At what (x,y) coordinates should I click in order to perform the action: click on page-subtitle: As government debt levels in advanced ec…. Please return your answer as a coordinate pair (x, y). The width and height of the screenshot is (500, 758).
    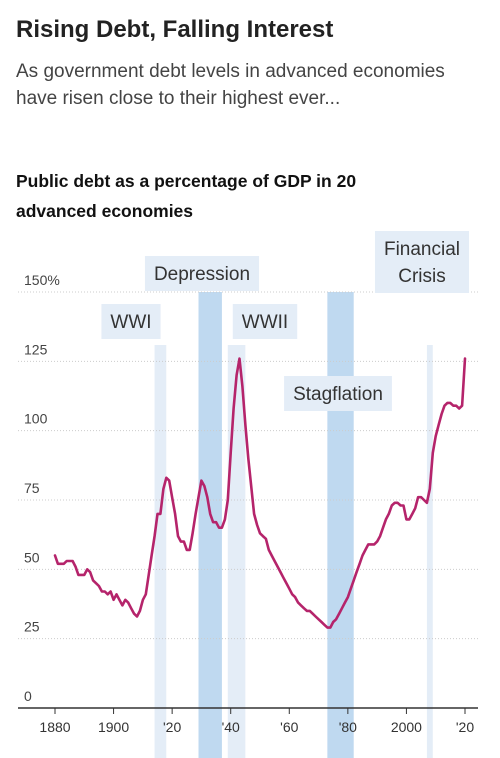
    Looking at the image, I should click on (230, 85).